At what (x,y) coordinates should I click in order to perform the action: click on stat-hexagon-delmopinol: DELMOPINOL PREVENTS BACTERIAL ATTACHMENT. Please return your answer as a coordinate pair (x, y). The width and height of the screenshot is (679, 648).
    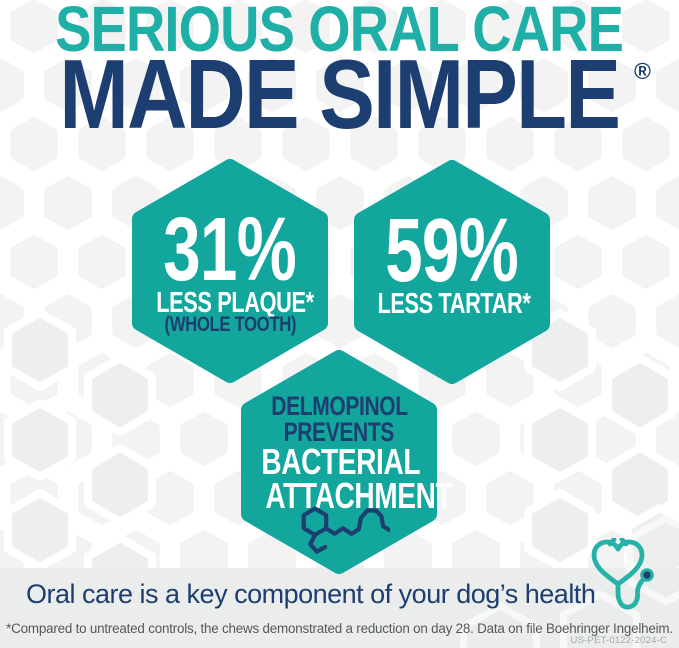
    Looking at the image, I should click on (346, 462).